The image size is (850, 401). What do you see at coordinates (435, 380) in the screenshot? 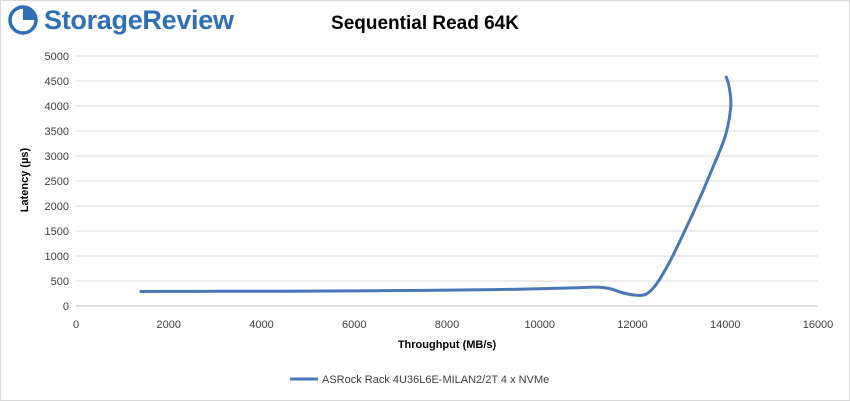
I see `legend-label: ASRock Rack 4U36L6E-MILAN2/2T 4 x NVMe` at bounding box center [435, 380].